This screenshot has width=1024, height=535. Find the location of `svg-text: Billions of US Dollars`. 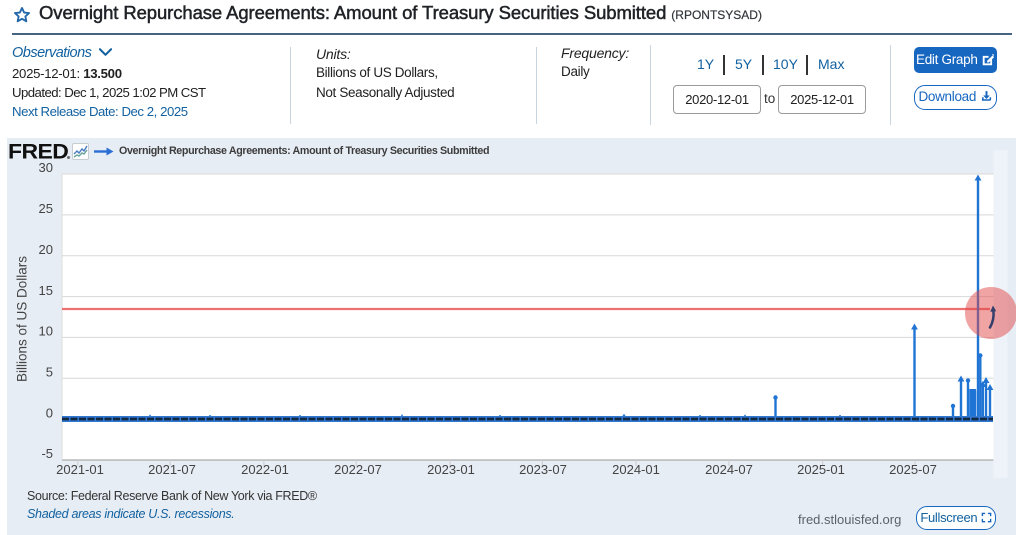

svg-text: Billions of US Dollars is located at coordinates (22, 319).